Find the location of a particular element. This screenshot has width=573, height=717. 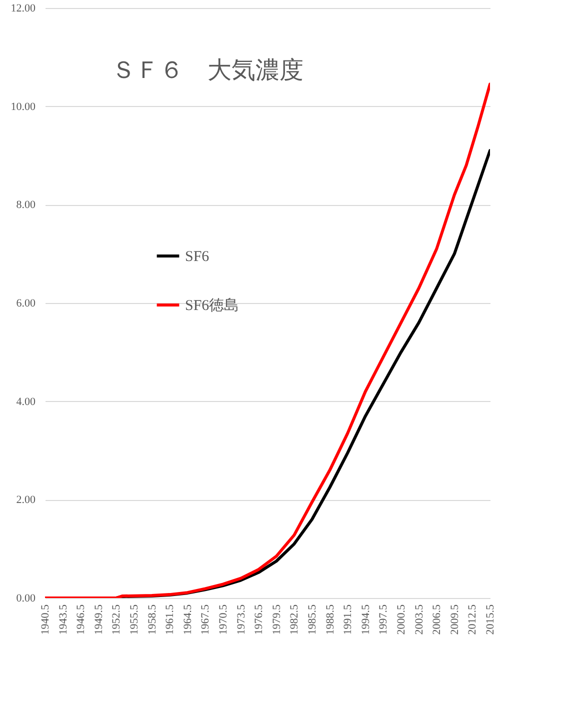

x-tick-label: 2000.5 is located at coordinates (402, 619).